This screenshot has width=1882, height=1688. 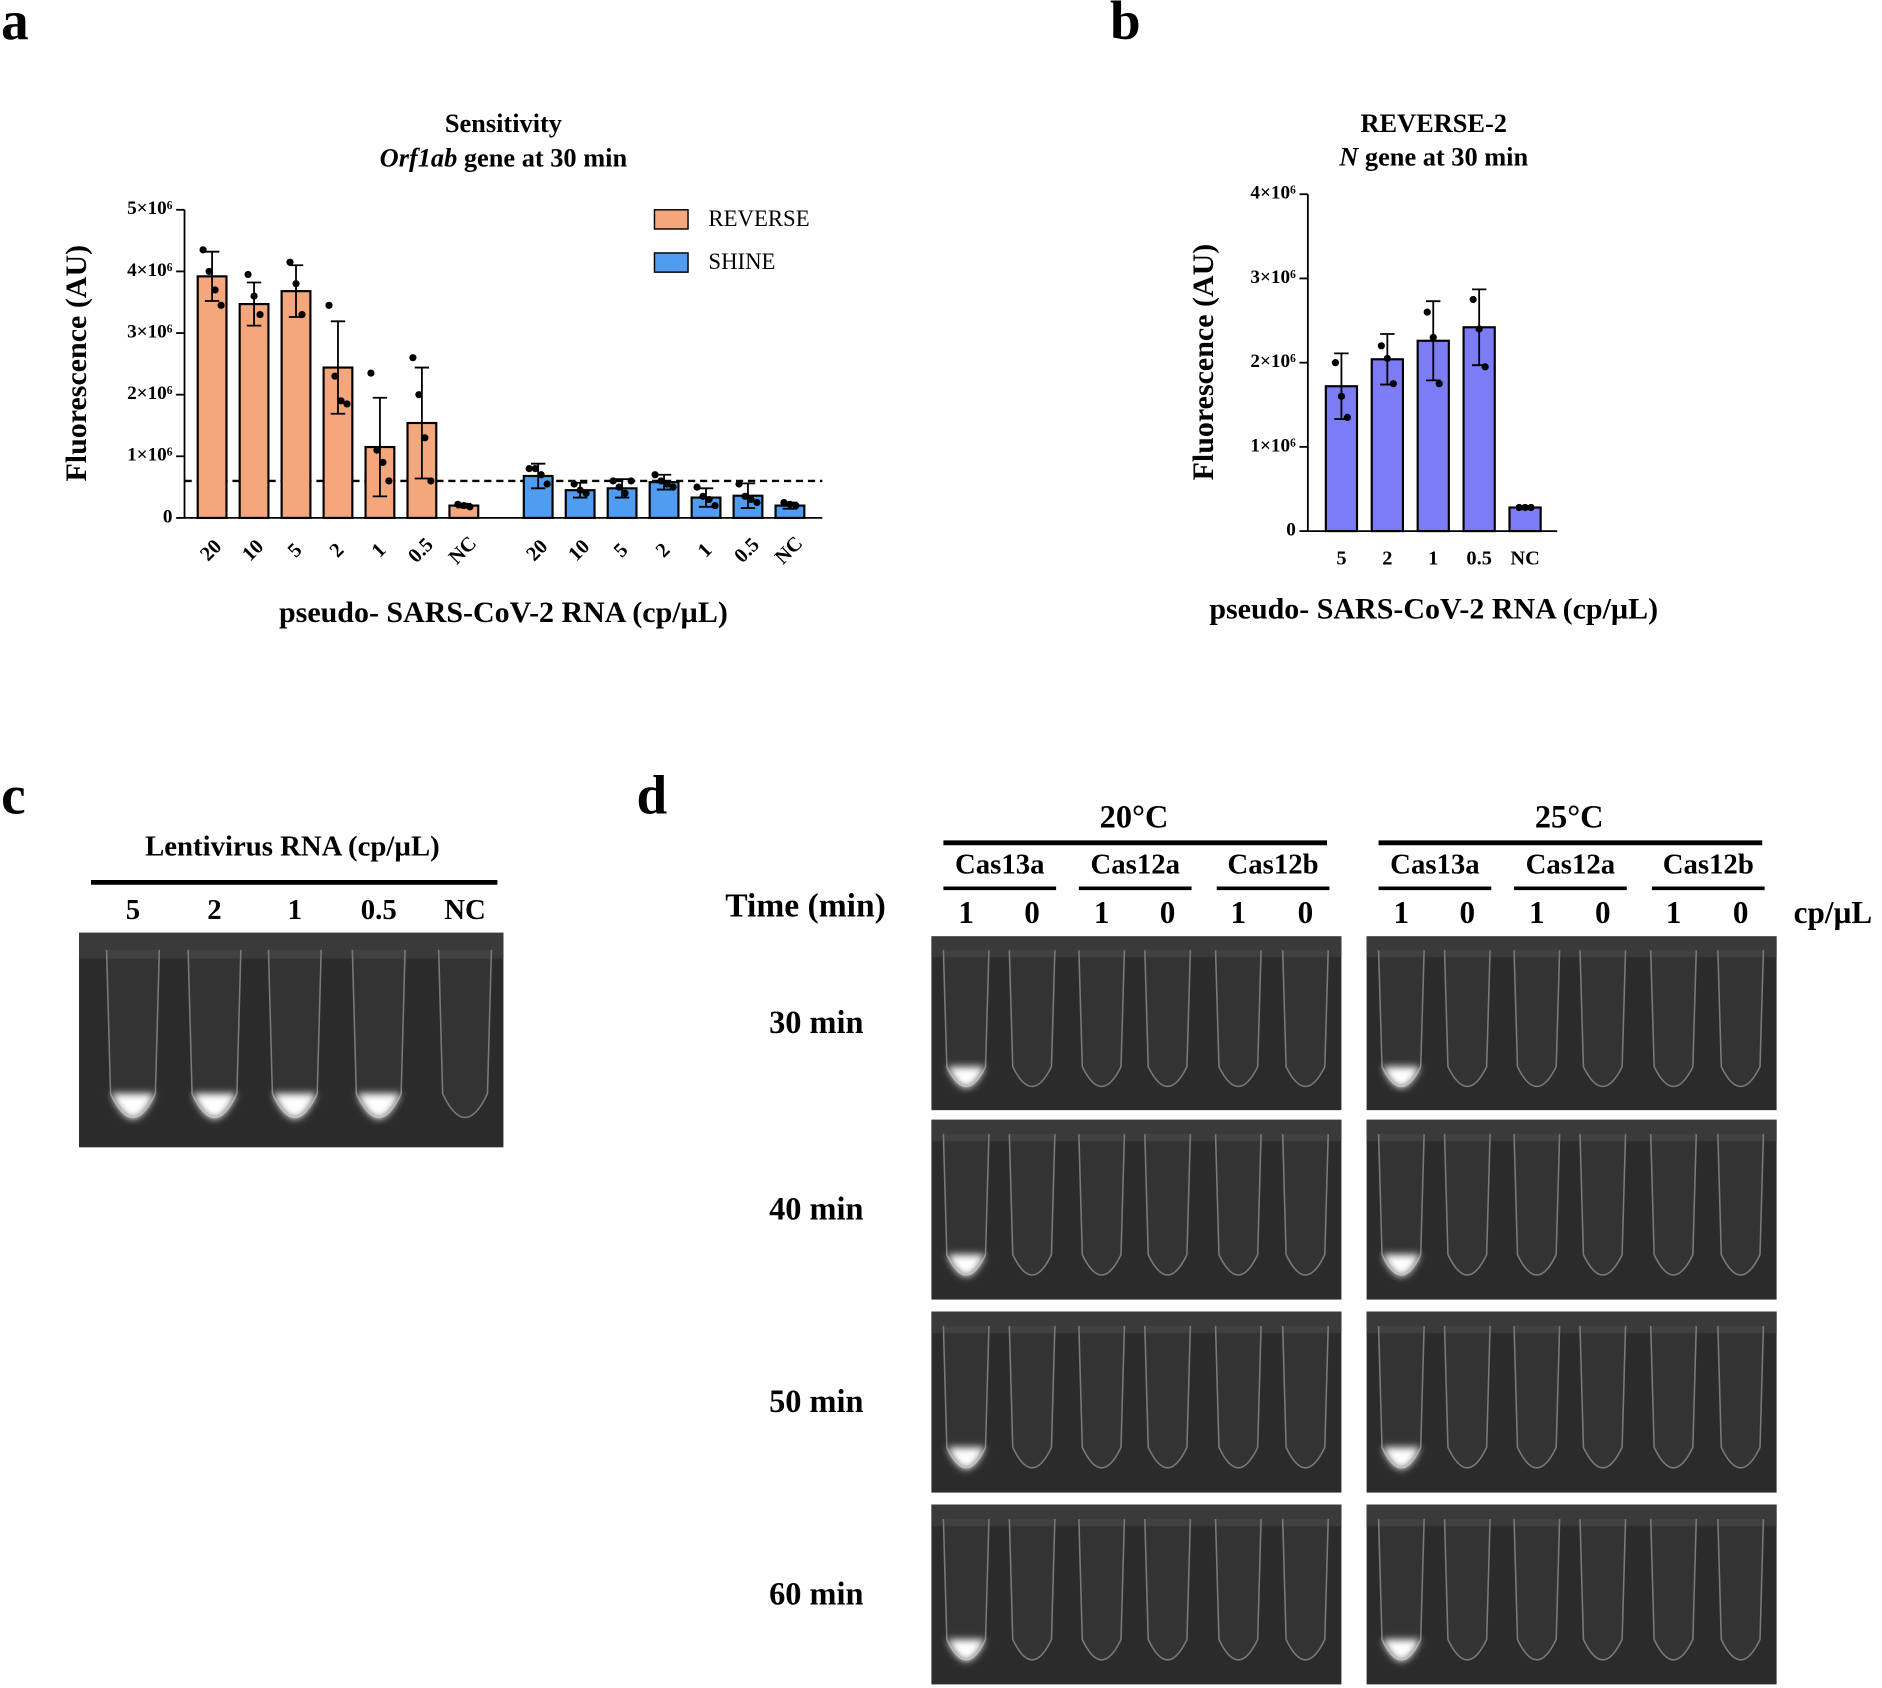 What do you see at coordinates (1125, 25) in the screenshot?
I see `panel-letter: b` at bounding box center [1125, 25].